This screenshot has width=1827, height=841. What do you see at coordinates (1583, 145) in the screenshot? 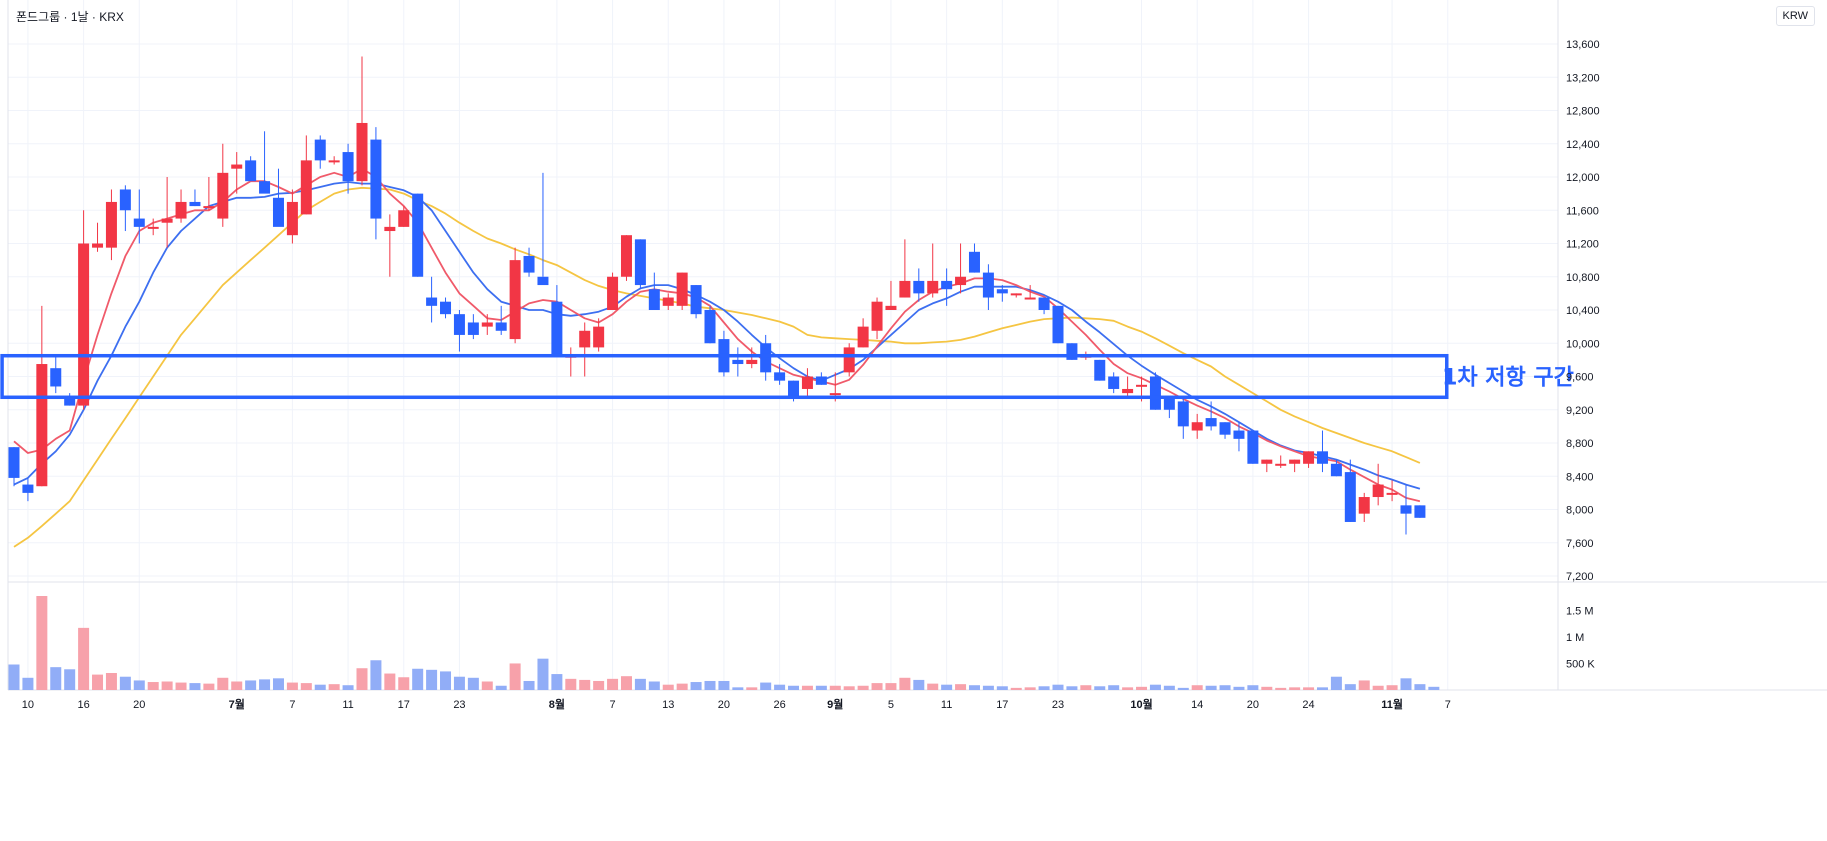
I see `price-tick-label: 12,400` at bounding box center [1583, 145].